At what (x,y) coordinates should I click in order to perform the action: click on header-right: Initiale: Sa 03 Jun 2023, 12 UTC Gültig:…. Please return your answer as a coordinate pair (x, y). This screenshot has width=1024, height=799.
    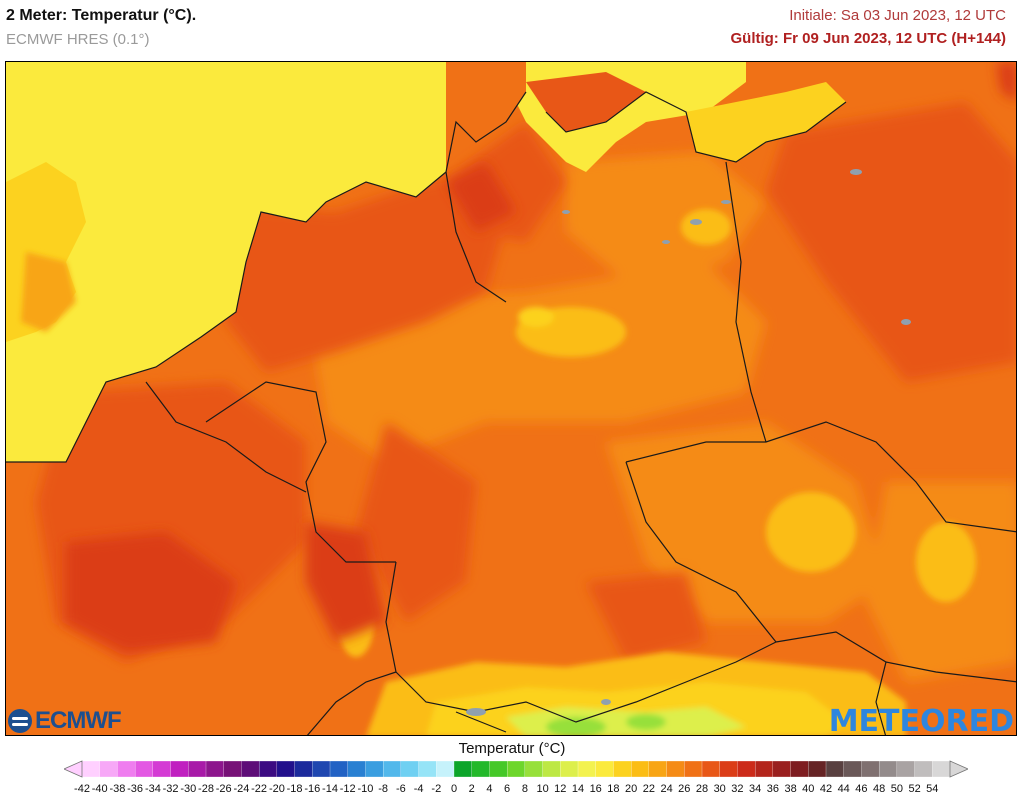
    Looking at the image, I should click on (868, 27).